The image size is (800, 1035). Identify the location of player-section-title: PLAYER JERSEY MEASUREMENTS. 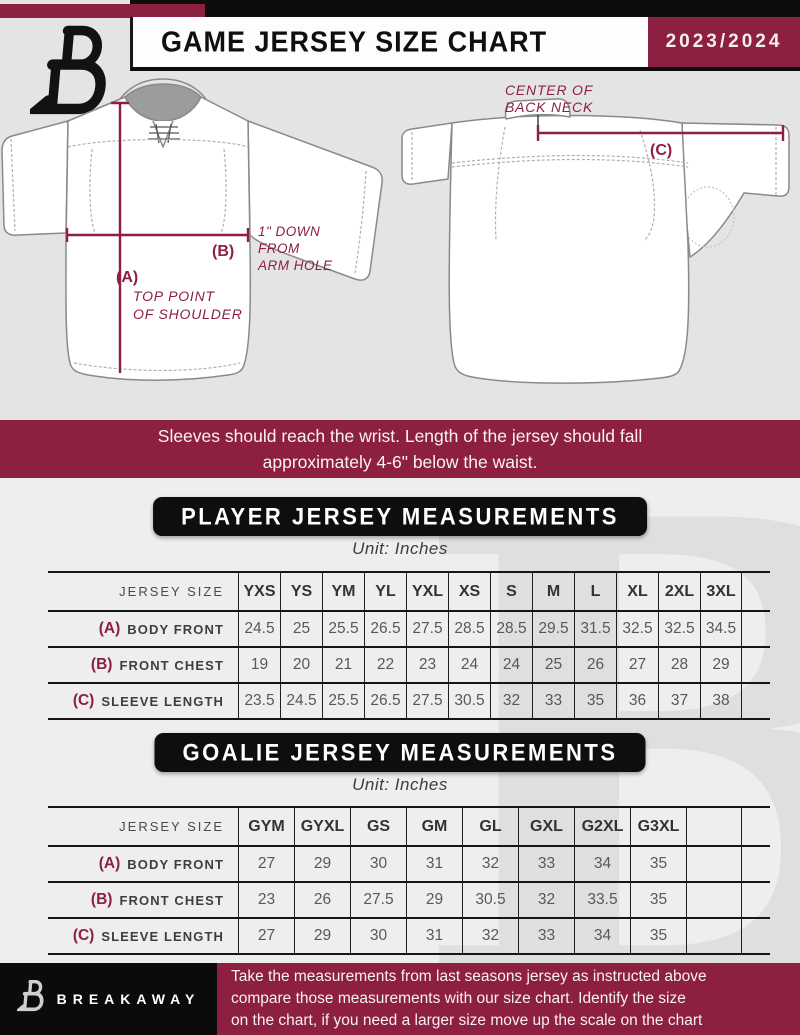
(400, 516).